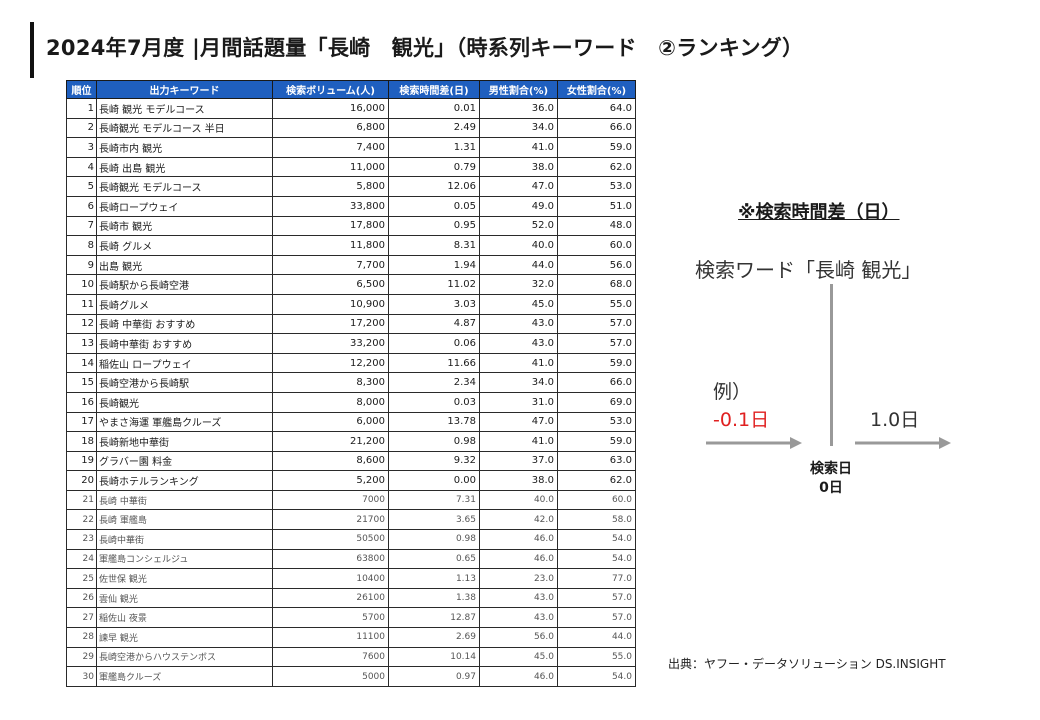 The width and height of the screenshot is (1040, 720). I want to click on cell-search-volume: 21,200, so click(330, 441).